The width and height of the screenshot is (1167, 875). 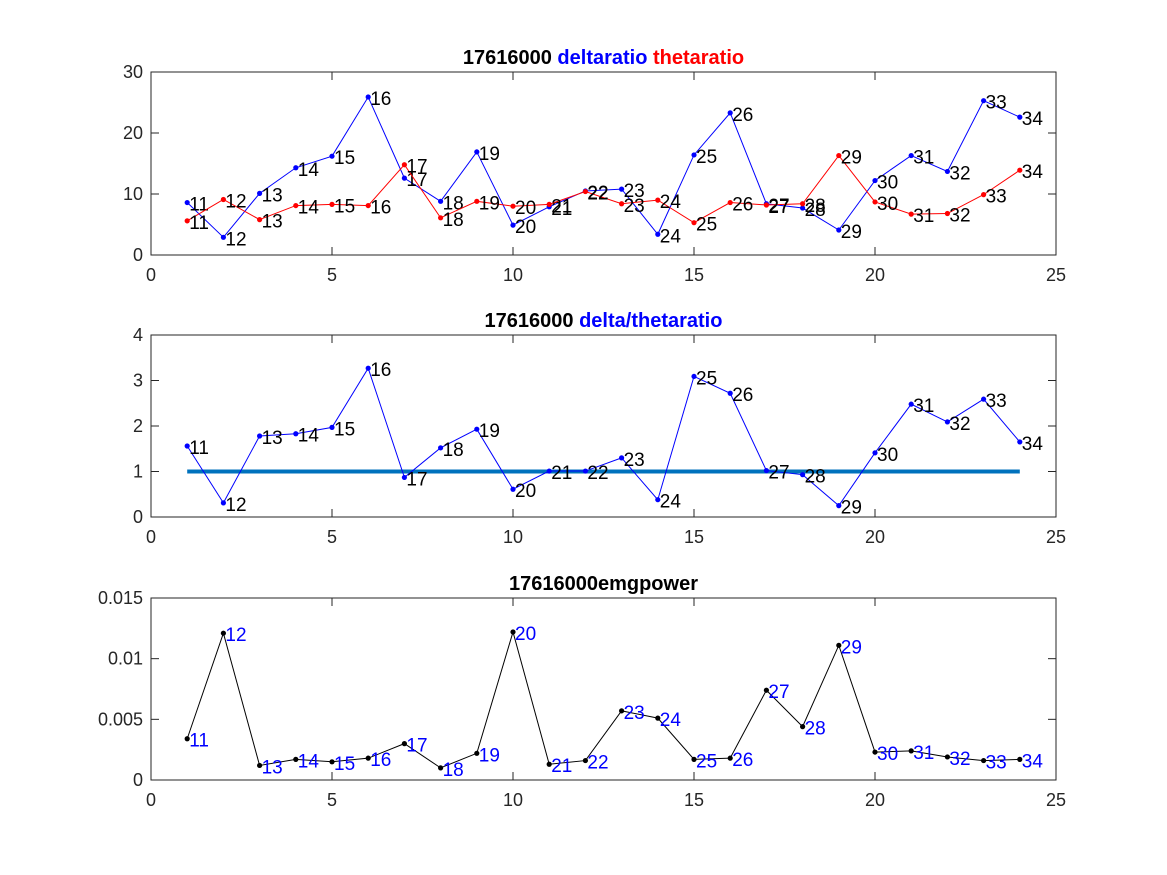 I want to click on chart-title-part: deltaratio, so click(x=600, y=58).